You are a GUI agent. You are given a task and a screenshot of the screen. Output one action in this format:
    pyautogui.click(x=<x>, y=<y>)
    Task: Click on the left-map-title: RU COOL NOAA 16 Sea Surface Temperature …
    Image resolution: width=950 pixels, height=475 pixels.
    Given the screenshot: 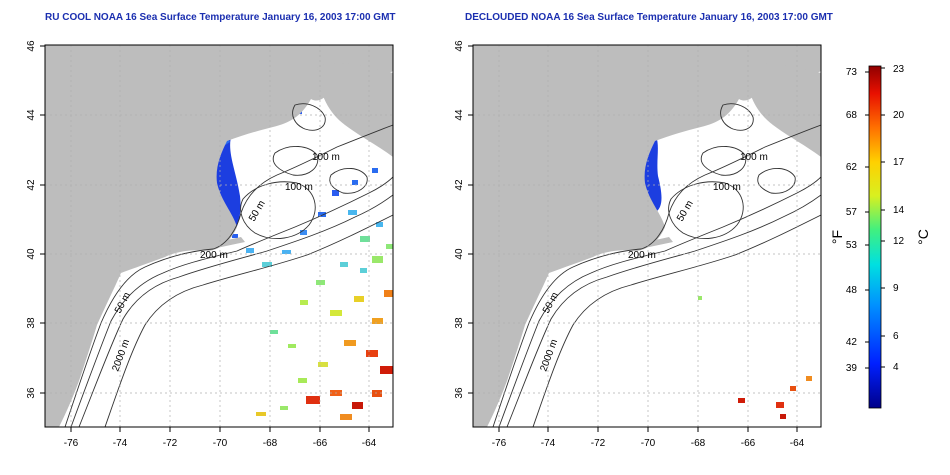 What is the action you would take?
    pyautogui.click(x=220, y=17)
    